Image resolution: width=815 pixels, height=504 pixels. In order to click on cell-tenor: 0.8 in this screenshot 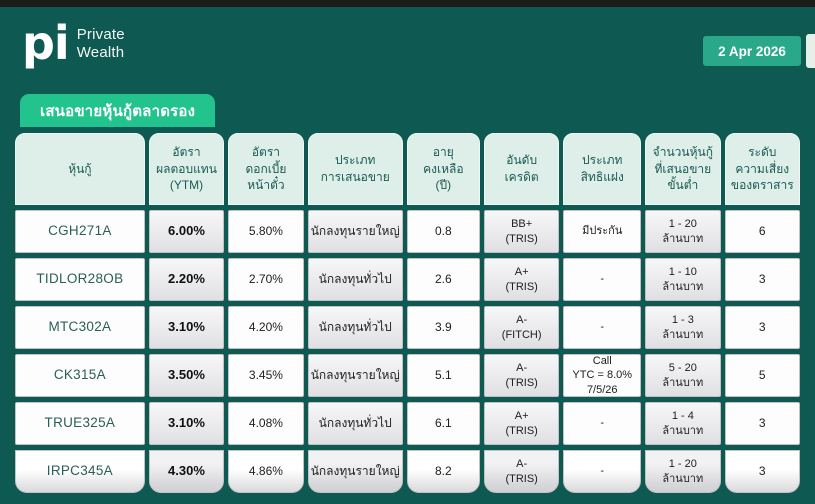, I will do `click(443, 231)`.